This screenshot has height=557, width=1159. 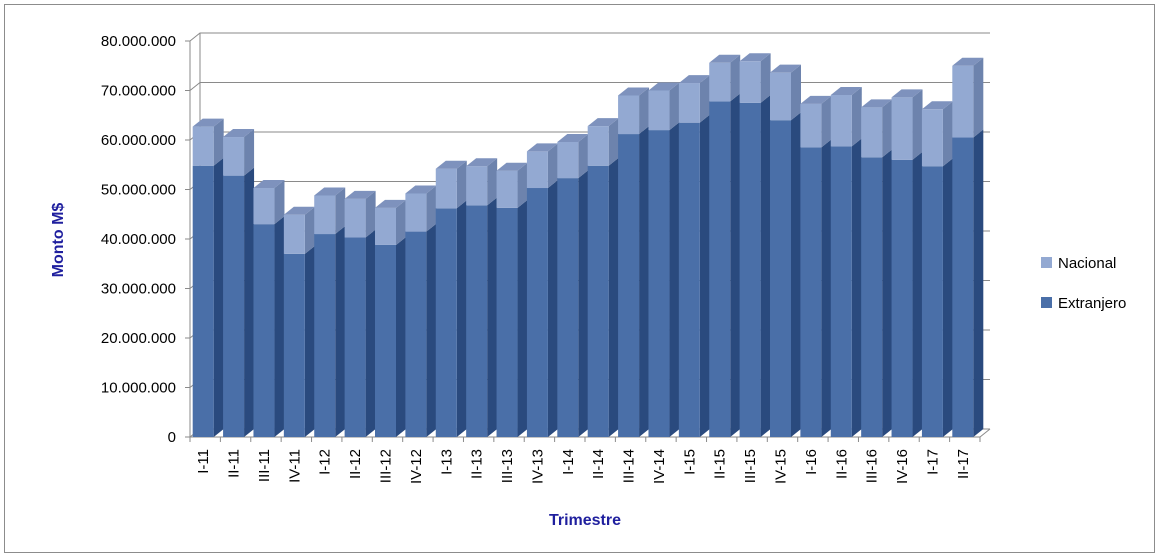 What do you see at coordinates (446, 462) in the screenshot?
I see `x-tick-label: I-13` at bounding box center [446, 462].